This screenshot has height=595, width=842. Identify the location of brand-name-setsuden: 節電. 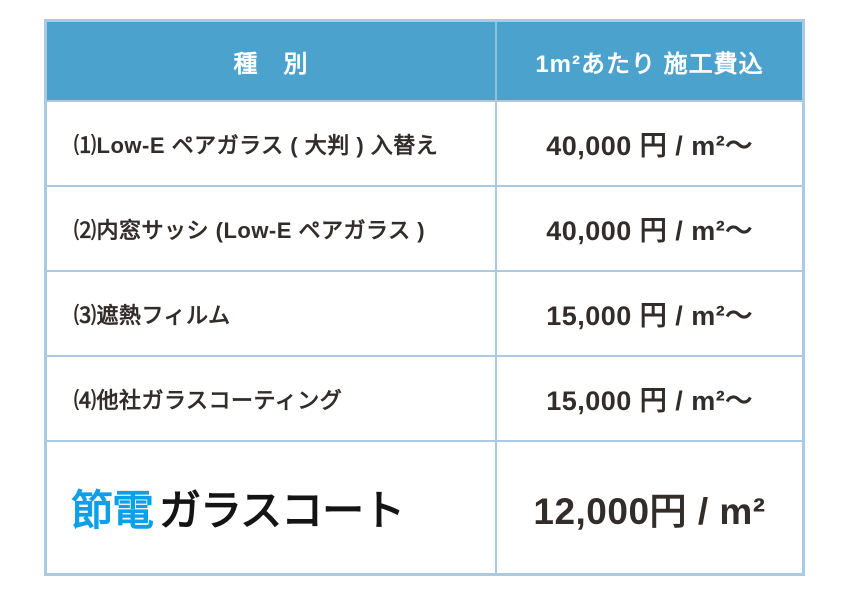
(112, 510).